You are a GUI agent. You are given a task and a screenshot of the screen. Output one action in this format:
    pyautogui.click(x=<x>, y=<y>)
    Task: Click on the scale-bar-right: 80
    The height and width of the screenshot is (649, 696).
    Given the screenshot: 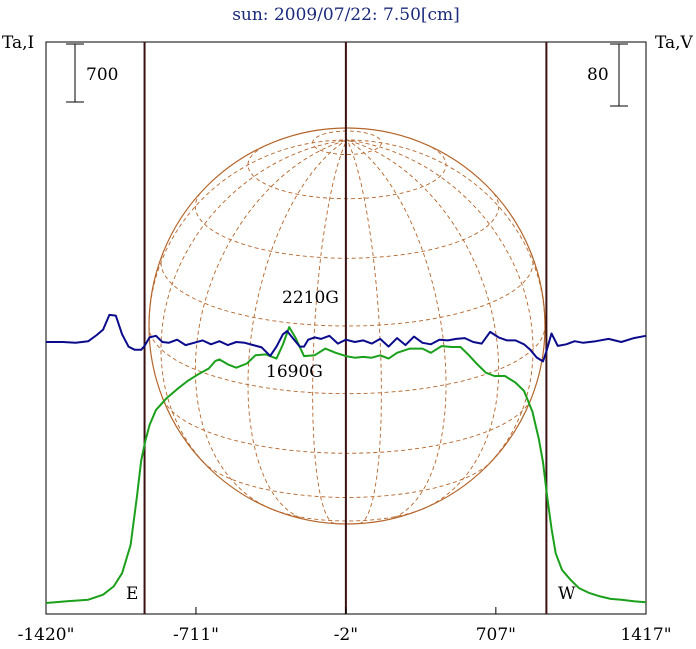 What is the action you would take?
    pyautogui.click(x=607, y=75)
    